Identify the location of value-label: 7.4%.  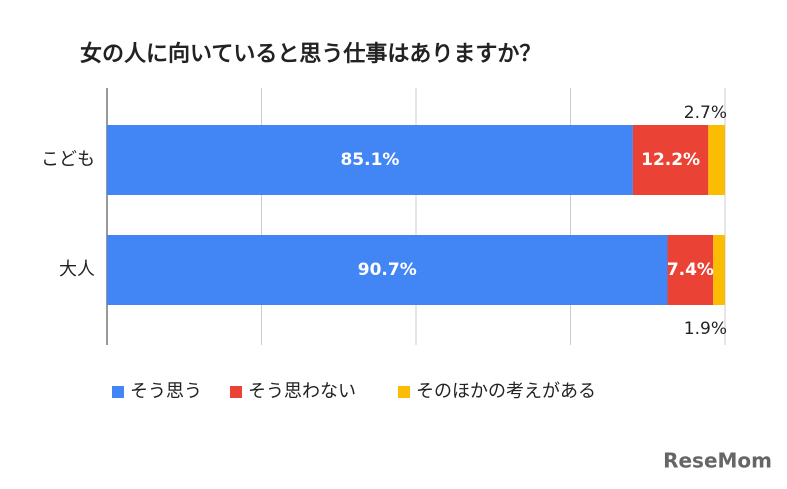
(690, 270).